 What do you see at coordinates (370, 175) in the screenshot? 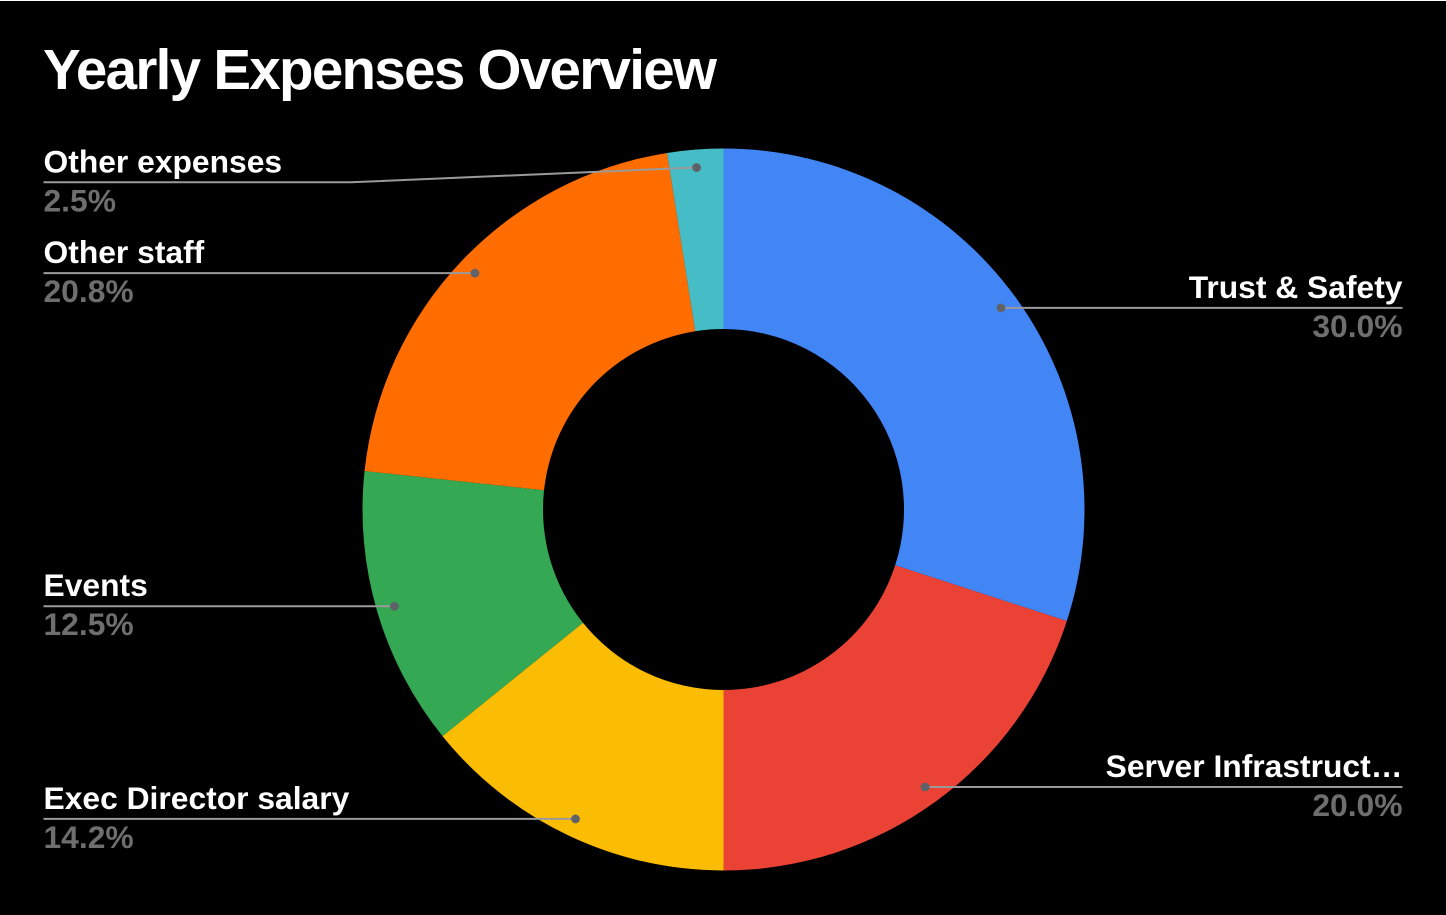
I see `leader-line-other-expenses` at bounding box center [370, 175].